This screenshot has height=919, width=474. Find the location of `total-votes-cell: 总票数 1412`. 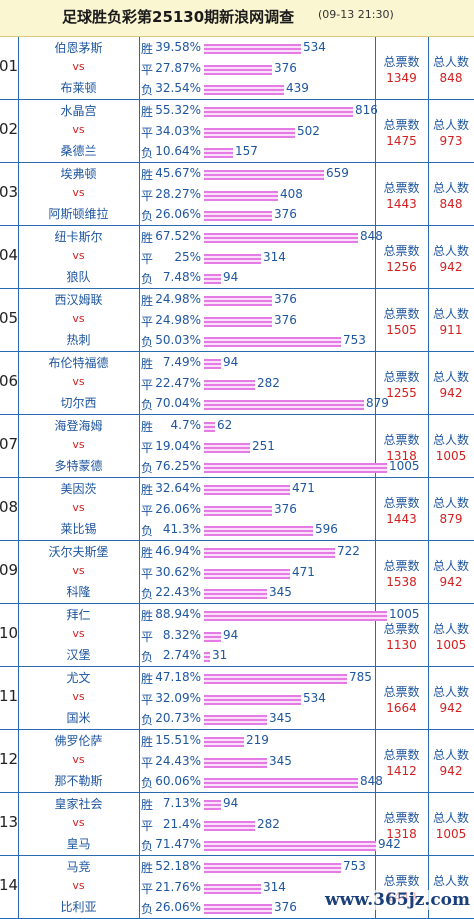

total-votes-cell: 总票数 1412 is located at coordinates (402, 761).